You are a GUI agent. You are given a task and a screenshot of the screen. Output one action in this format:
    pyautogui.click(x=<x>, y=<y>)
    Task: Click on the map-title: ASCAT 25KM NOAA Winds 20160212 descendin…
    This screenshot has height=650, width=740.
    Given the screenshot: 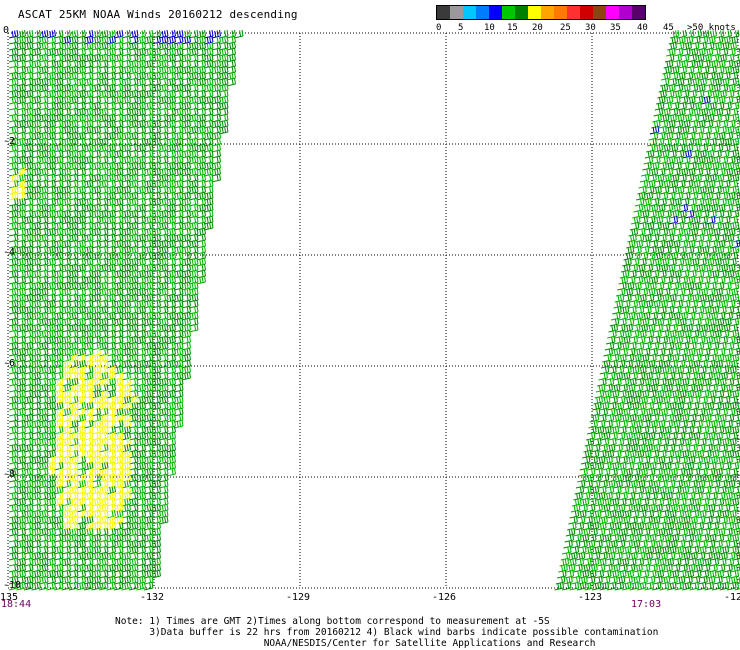 What is the action you would take?
    pyautogui.click(x=158, y=14)
    